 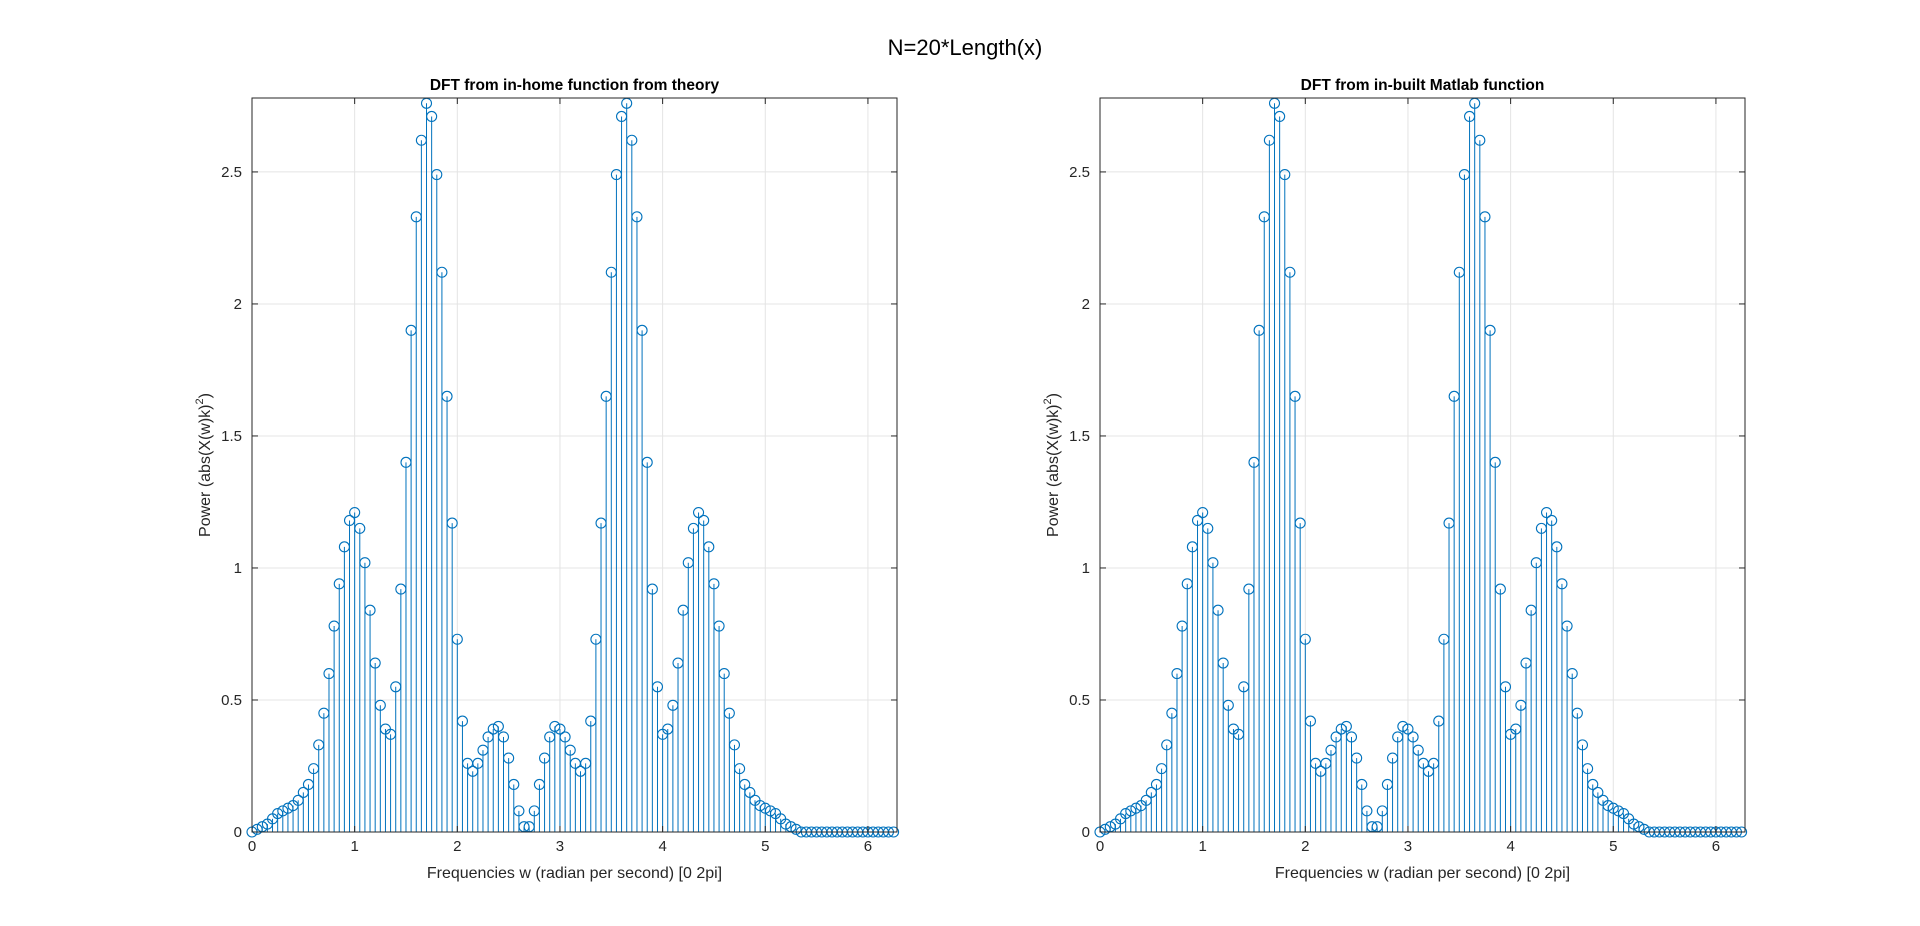 What do you see at coordinates (575, 85) in the screenshot?
I see `axes-title: DFT from in-home function from theory` at bounding box center [575, 85].